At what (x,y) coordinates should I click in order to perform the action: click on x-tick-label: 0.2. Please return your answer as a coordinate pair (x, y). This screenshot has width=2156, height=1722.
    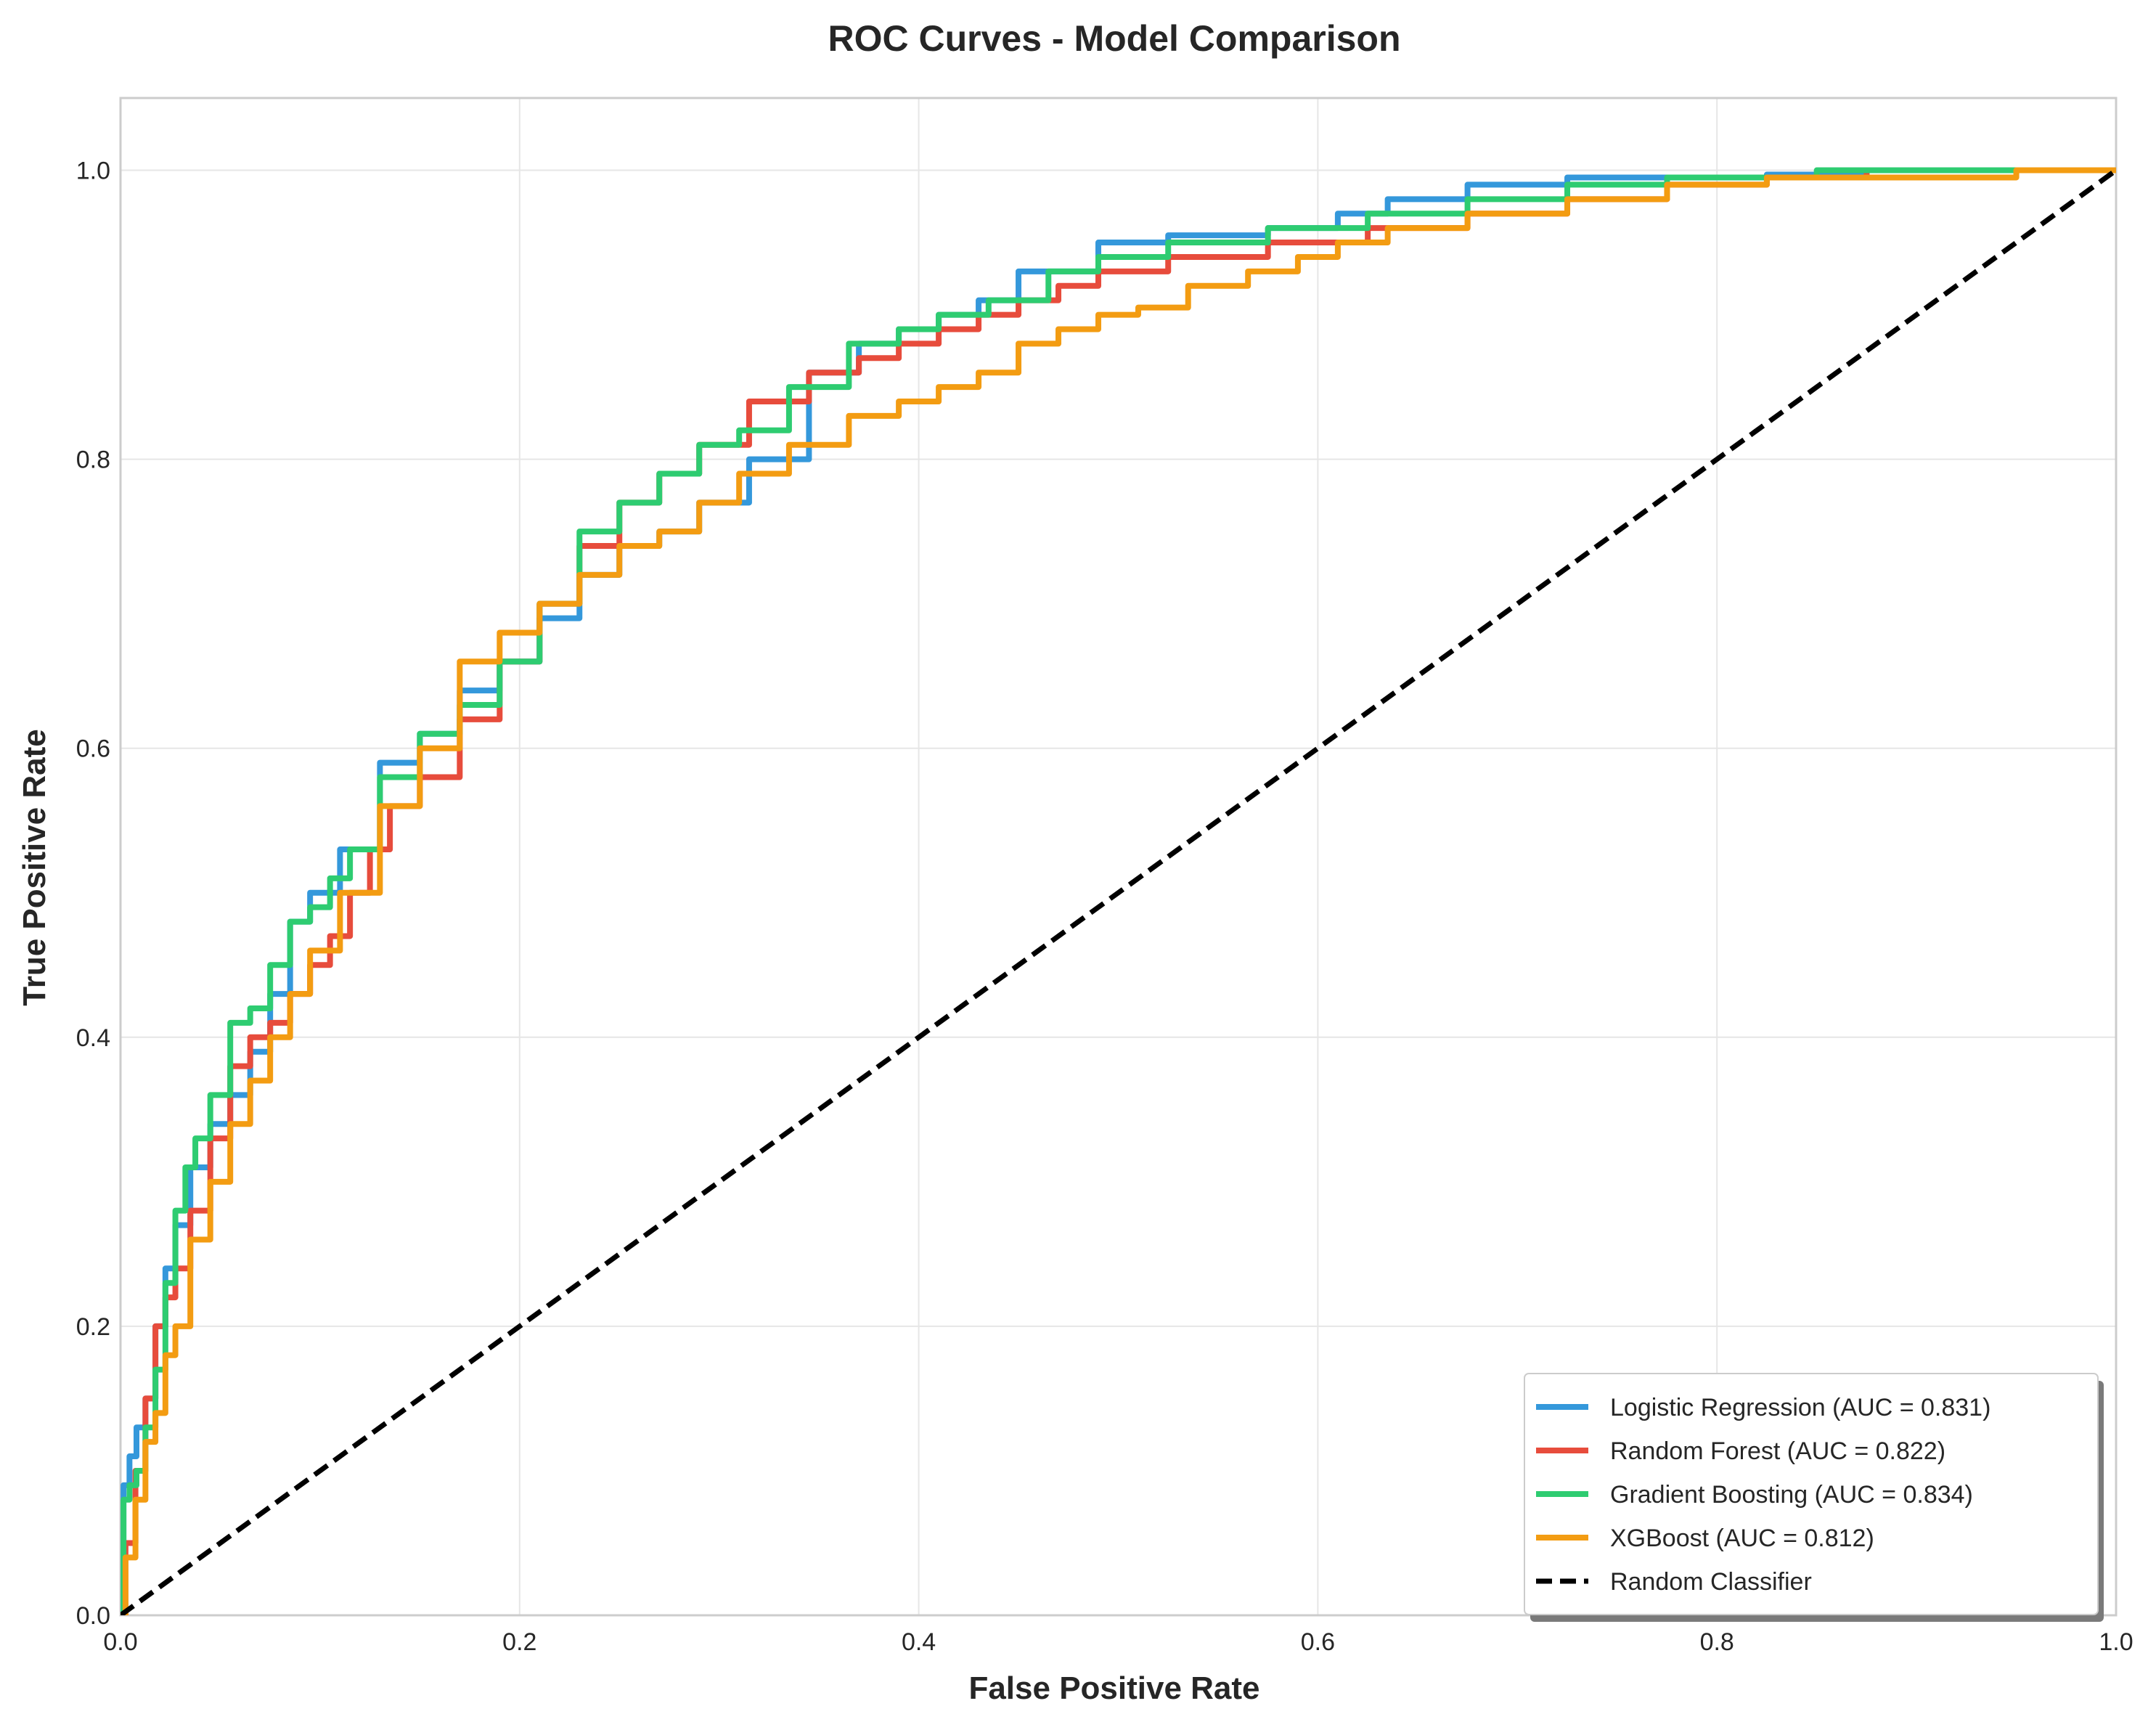
    Looking at the image, I should click on (519, 1642).